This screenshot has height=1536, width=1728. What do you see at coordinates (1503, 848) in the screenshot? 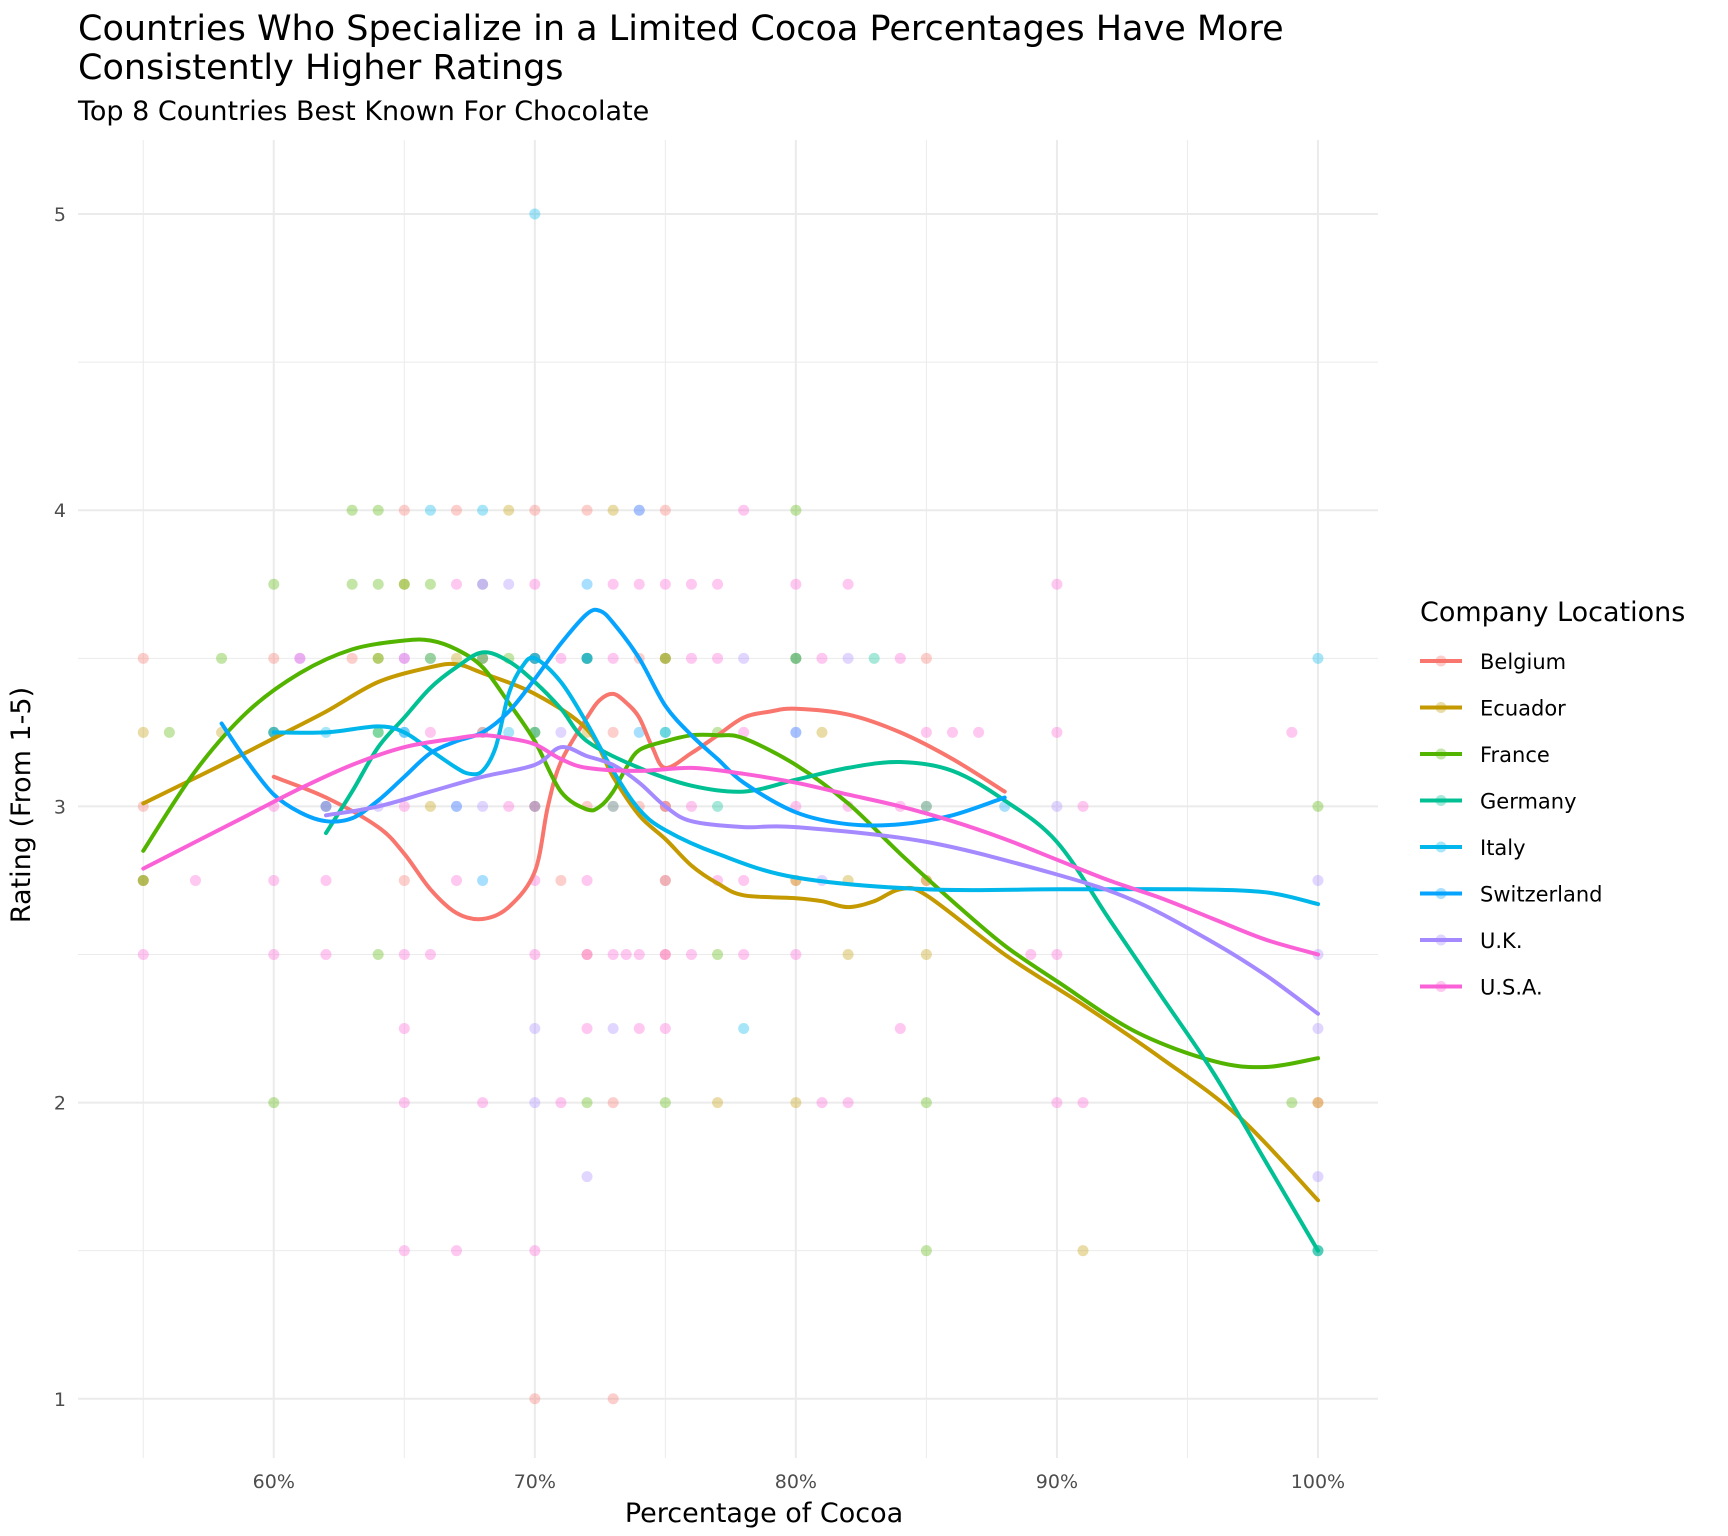
I see `legend-item-label: Italy` at bounding box center [1503, 848].